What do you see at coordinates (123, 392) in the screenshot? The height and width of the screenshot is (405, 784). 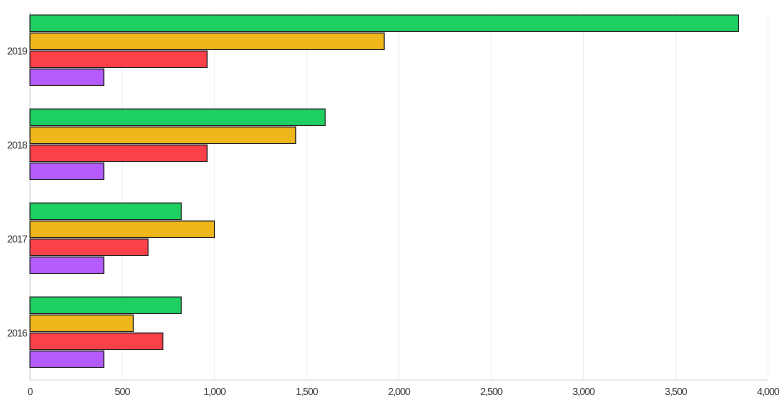 I see `x-tick-label: 500` at bounding box center [123, 392].